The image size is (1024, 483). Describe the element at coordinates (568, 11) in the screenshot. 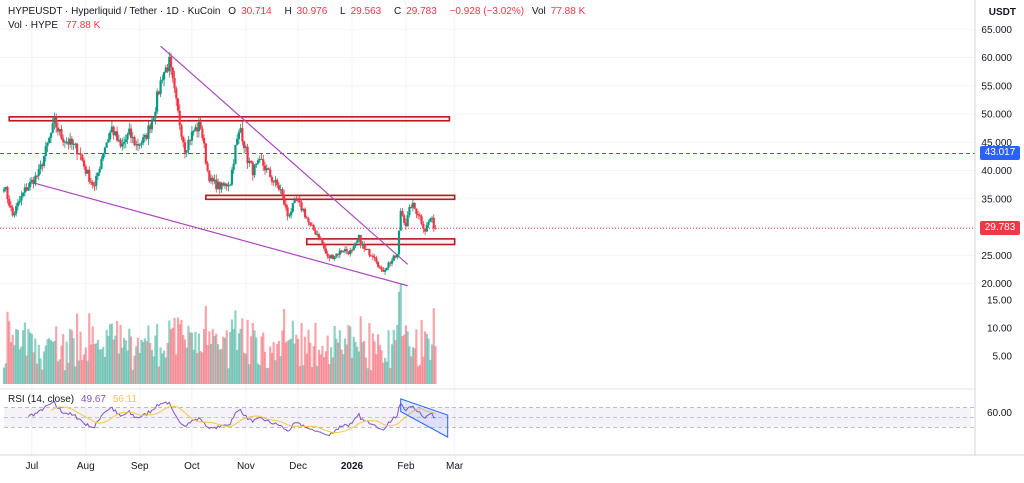

I see `volume-number: 77.88 K` at that location.